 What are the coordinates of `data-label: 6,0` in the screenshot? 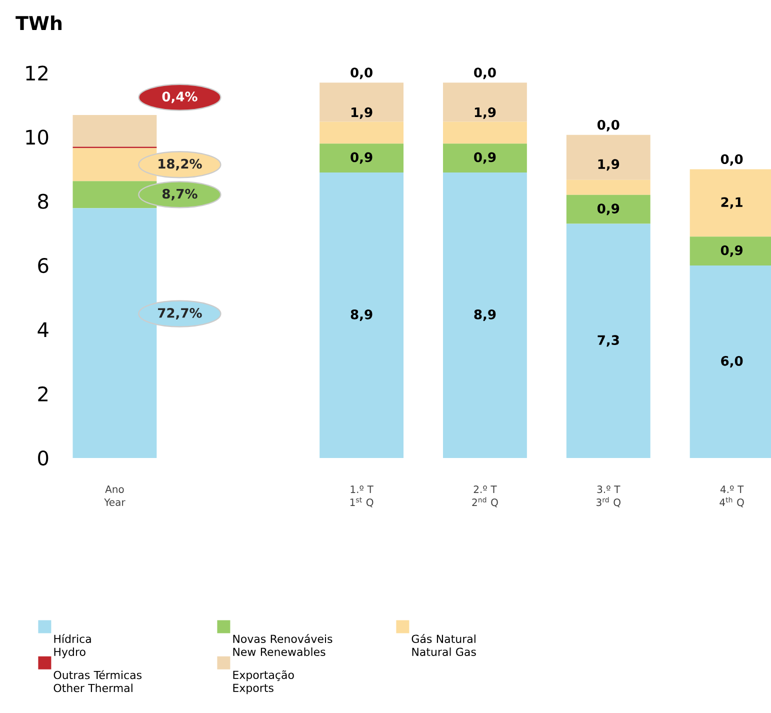 It's located at (732, 362).